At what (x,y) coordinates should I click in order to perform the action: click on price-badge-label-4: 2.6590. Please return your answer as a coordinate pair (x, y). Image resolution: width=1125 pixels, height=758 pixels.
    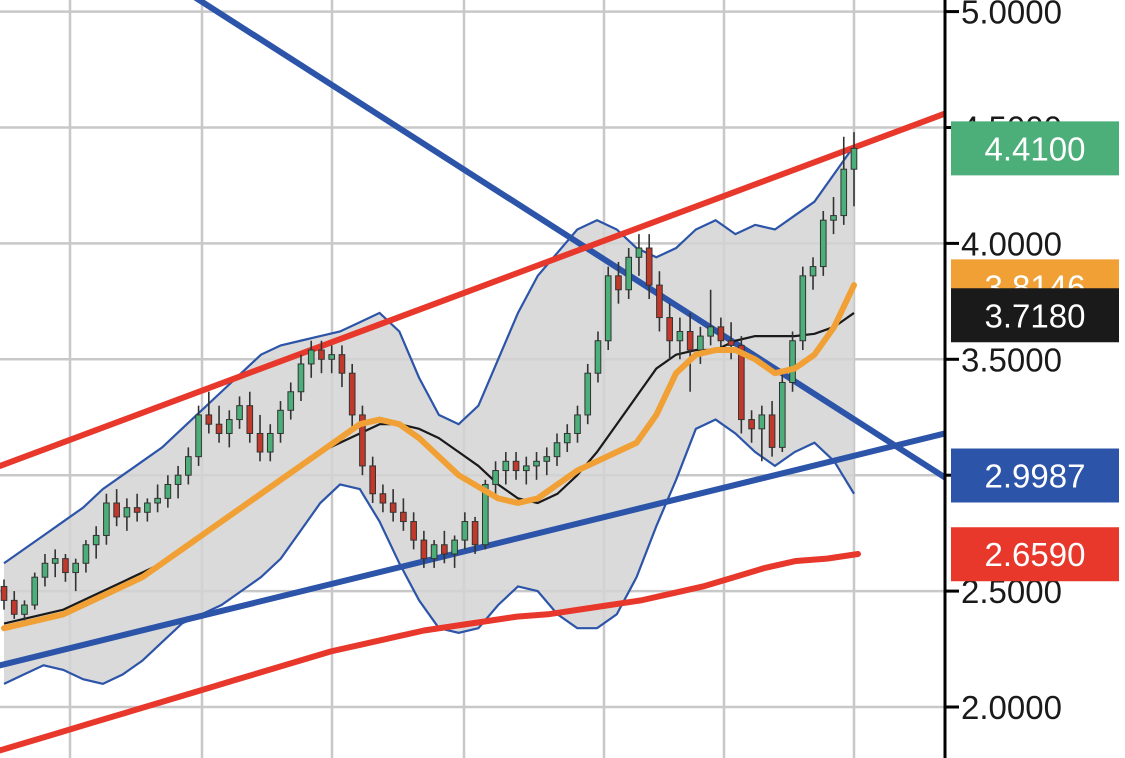
    Looking at the image, I should click on (1035, 554).